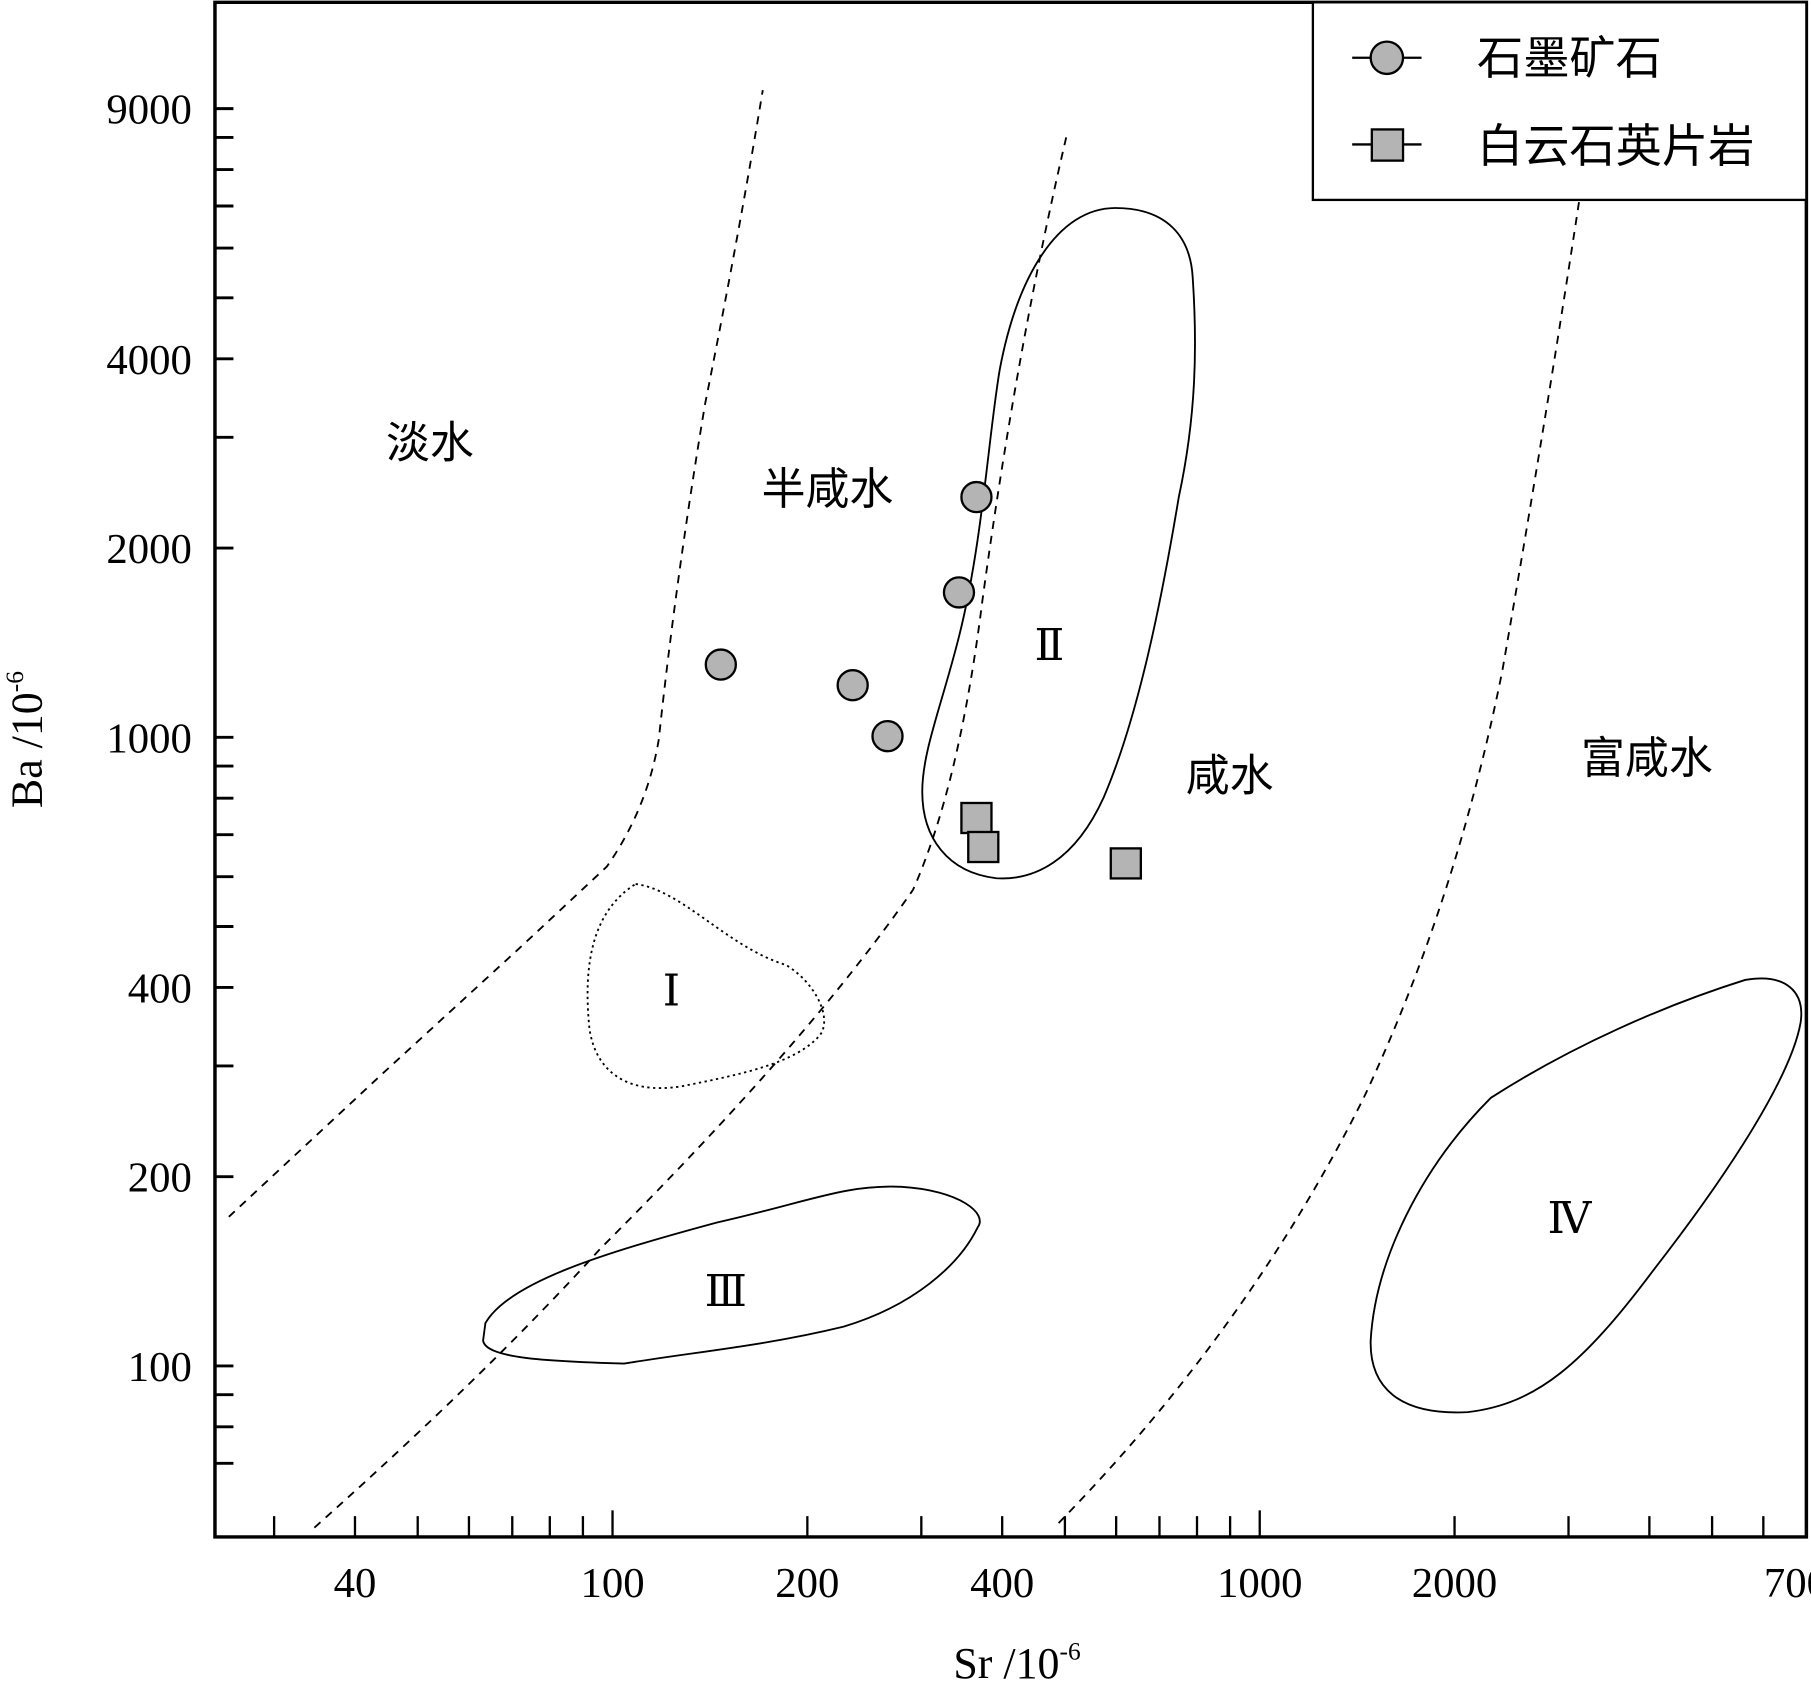 Image resolution: width=1811 pixels, height=1686 pixels. I want to click on y-tick-label: 400, so click(160, 988).